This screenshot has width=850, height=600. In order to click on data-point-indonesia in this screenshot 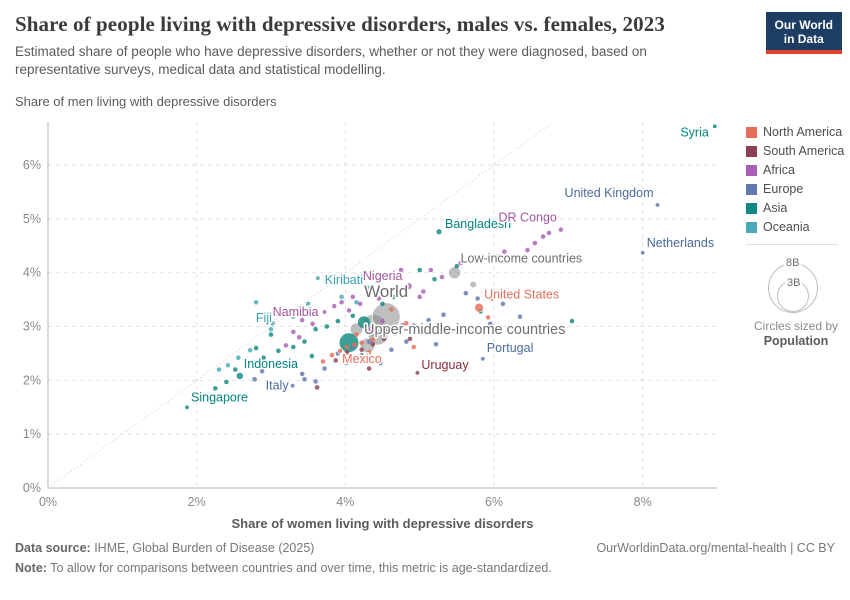, I will do `click(239, 376)`.